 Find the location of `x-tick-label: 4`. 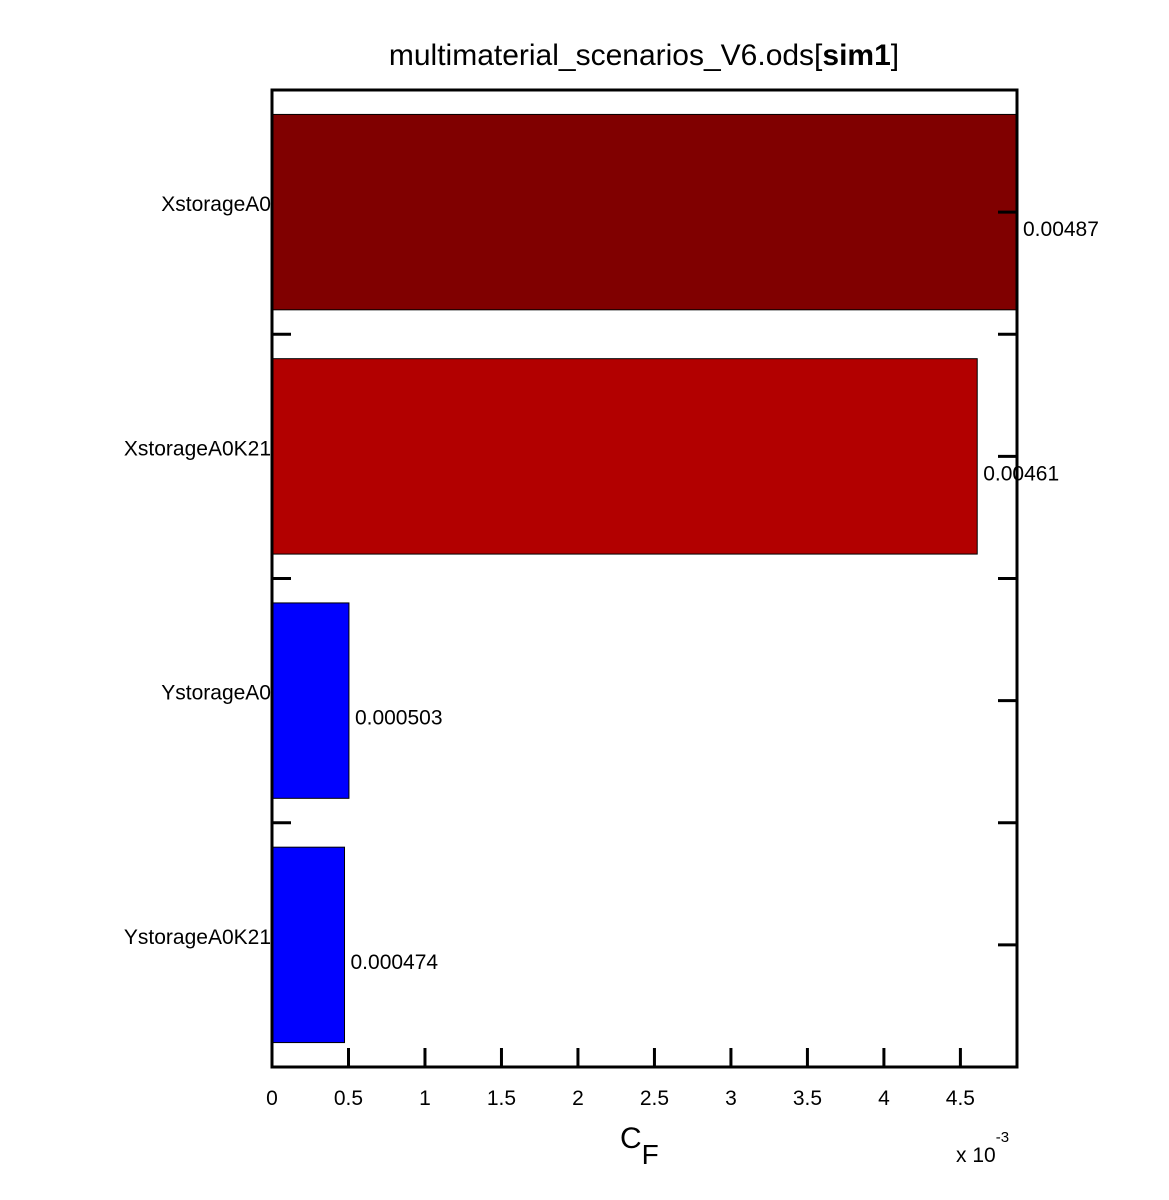

x-tick-label: 4 is located at coordinates (884, 1098).